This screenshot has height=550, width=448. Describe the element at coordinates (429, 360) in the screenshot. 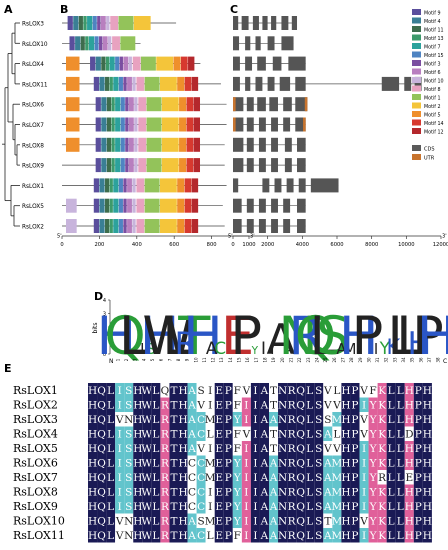

I see `logo-position: 37` at that location.